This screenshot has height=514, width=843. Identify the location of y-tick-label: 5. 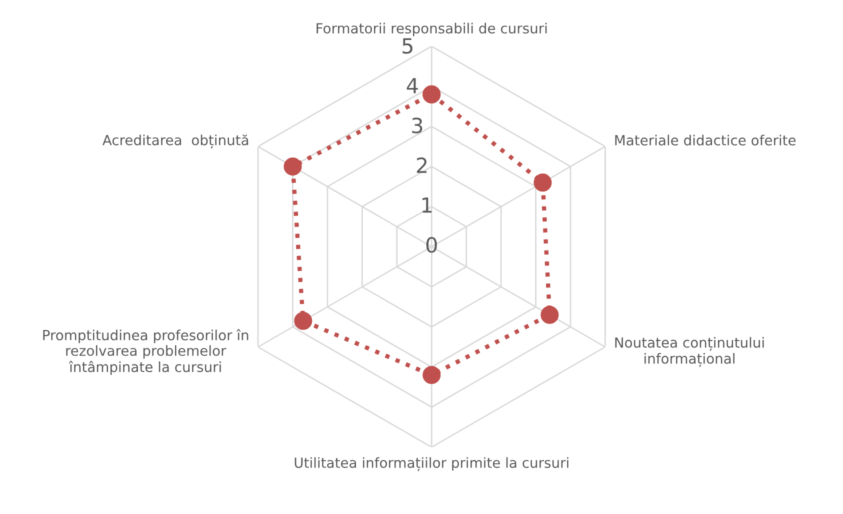
(407, 46).